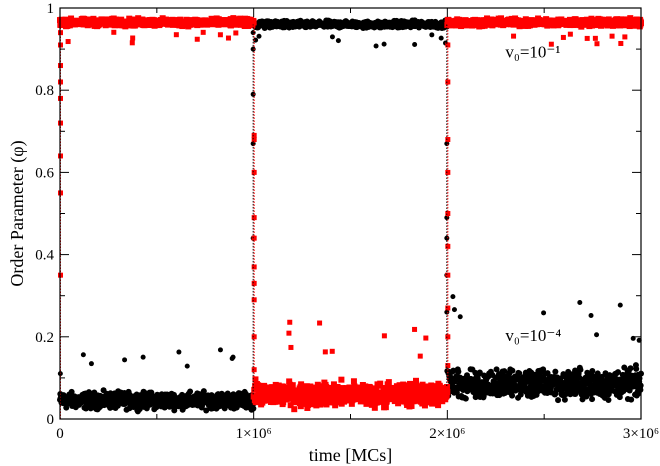 Image resolution: width=660 pixels, height=466 pixels. What do you see at coordinates (533, 335) in the screenshot?
I see `annotation-v0-low: v₀=10⁻⁴` at bounding box center [533, 335].